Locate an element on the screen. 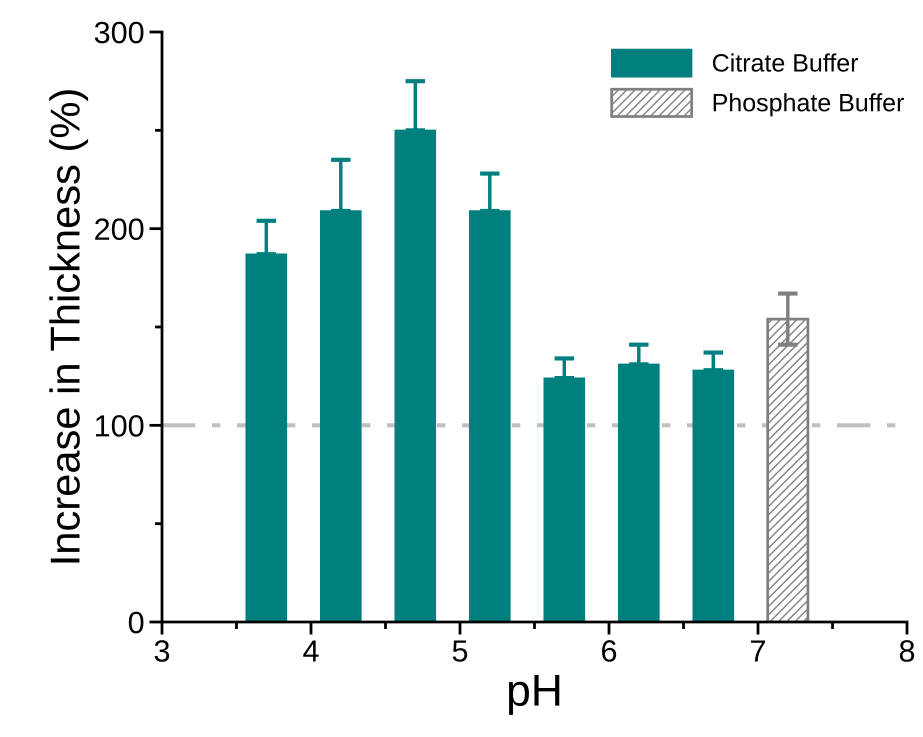 Image resolution: width=923 pixels, height=737 pixels. x-tick-label: 5 is located at coordinates (460, 651).